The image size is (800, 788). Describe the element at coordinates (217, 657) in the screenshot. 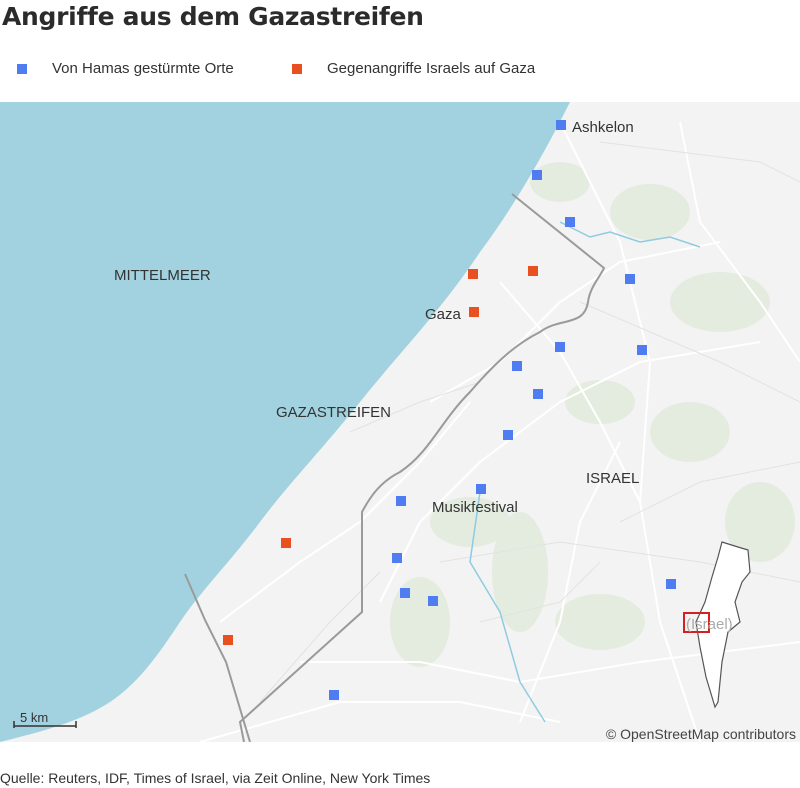

I see `gaza-border-south` at that location.